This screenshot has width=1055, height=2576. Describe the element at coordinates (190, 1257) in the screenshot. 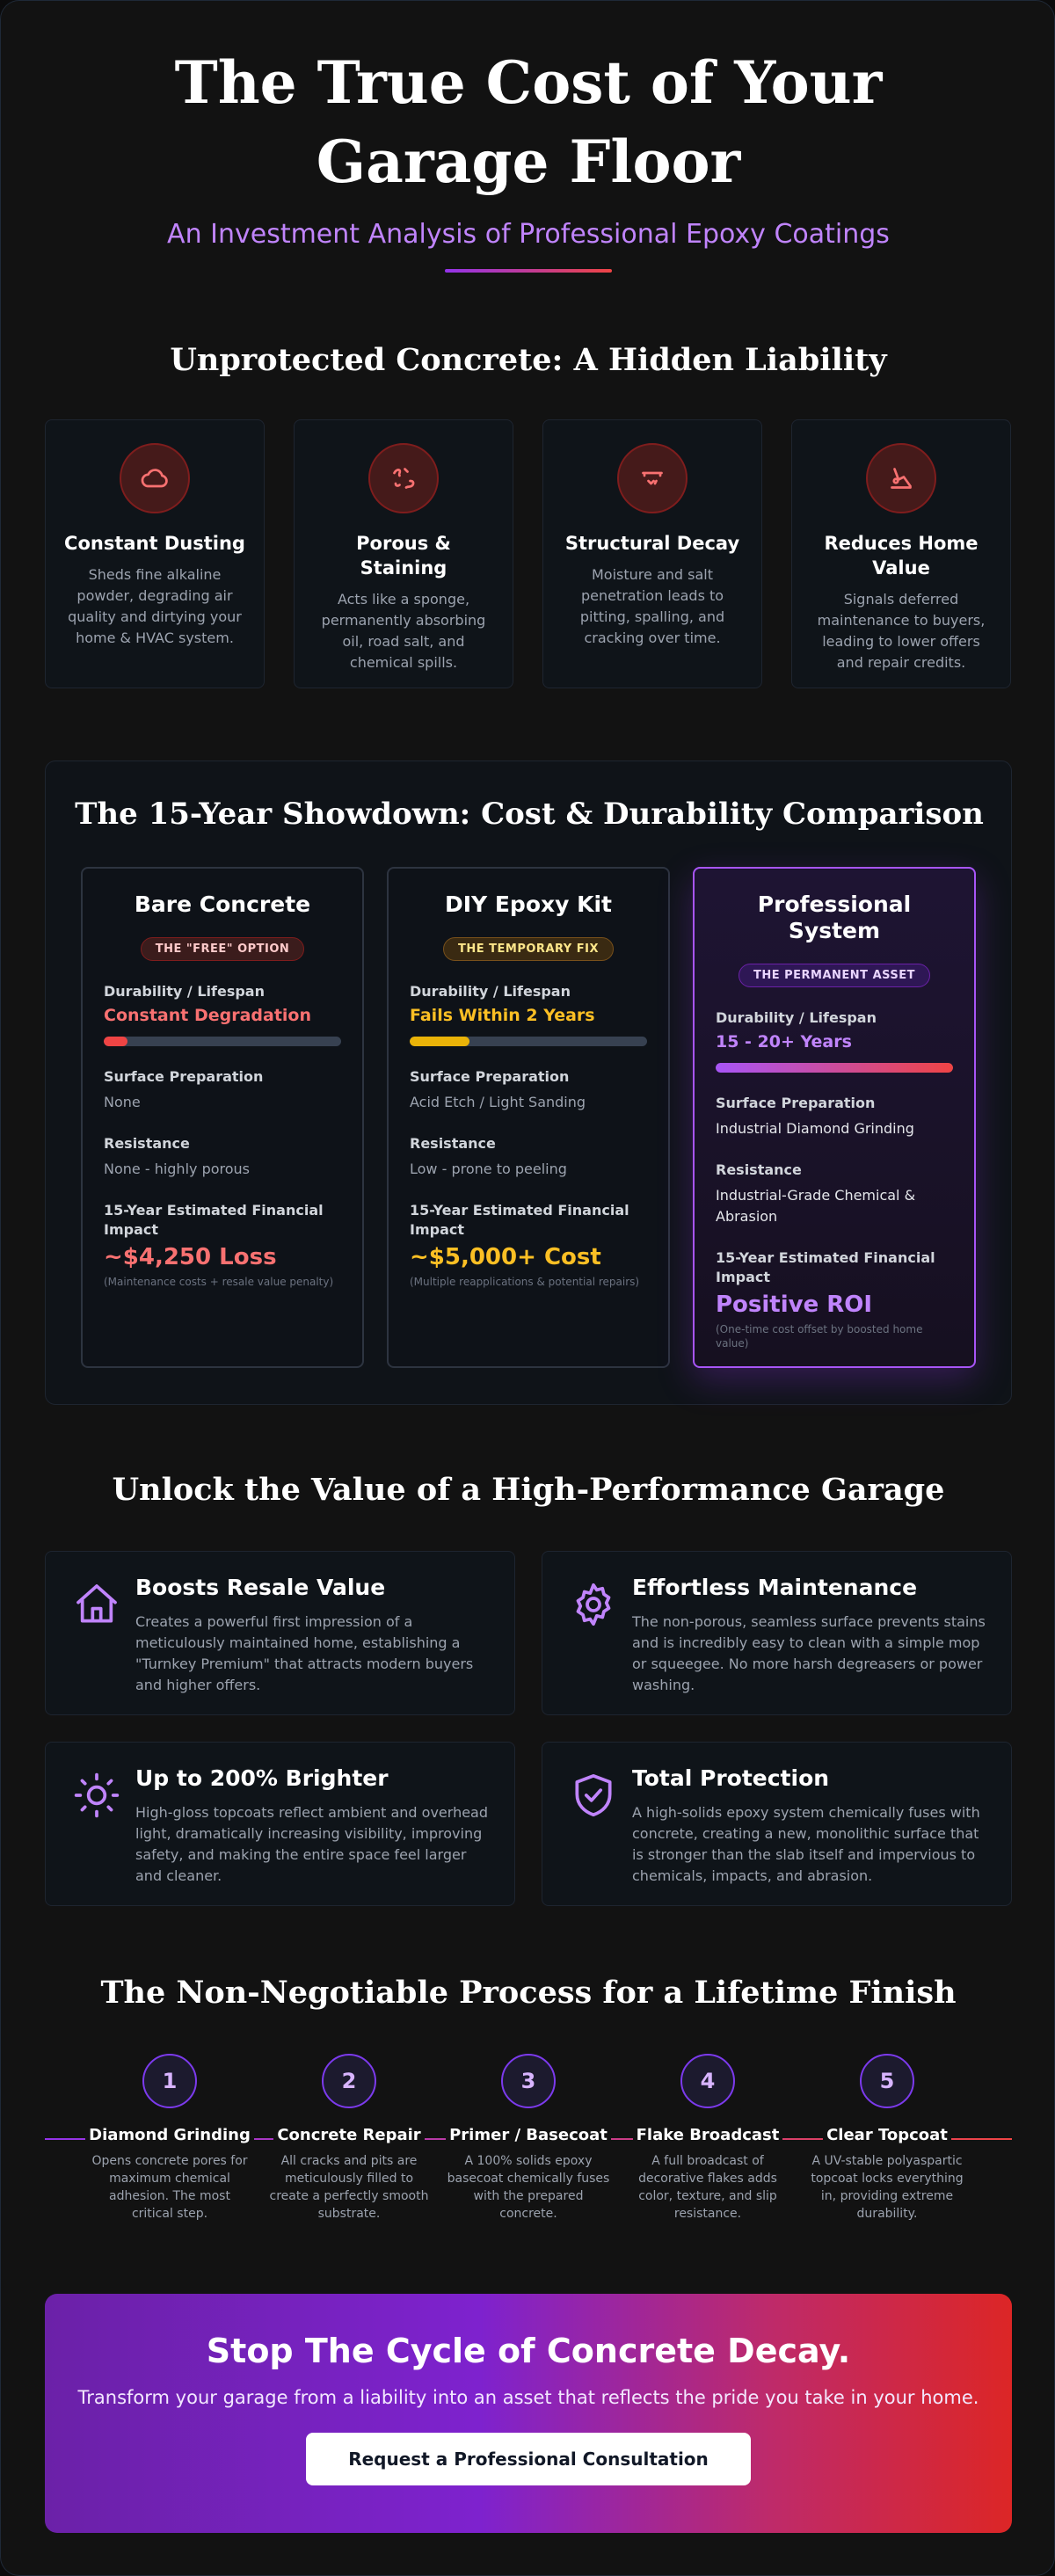

I see `financial-value: ~$4,250 Loss` at that location.